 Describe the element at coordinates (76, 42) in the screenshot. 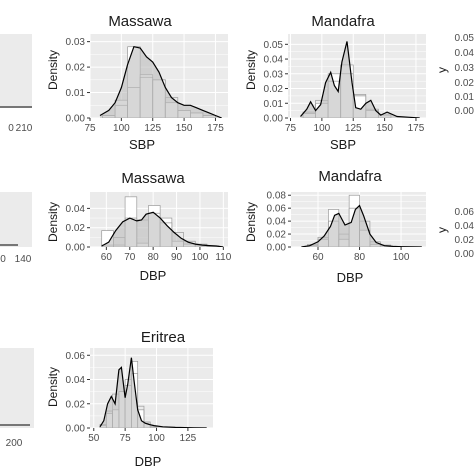

I see `y-tick-label: 0.03` at that location.